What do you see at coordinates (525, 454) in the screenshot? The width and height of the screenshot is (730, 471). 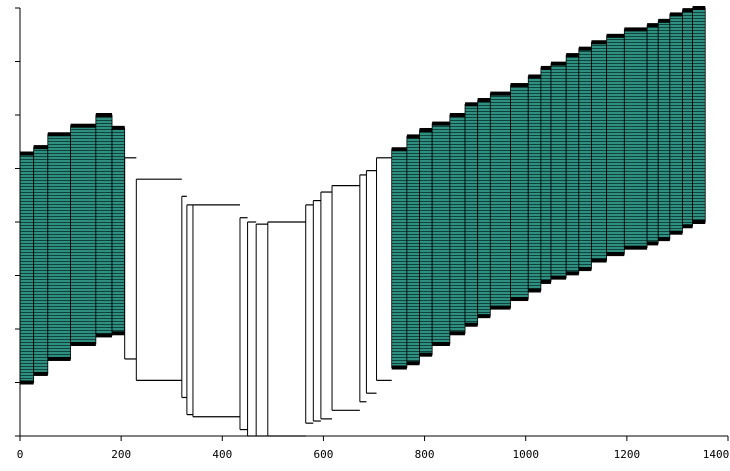 I see `x-tick-label: 1000` at bounding box center [525, 454].